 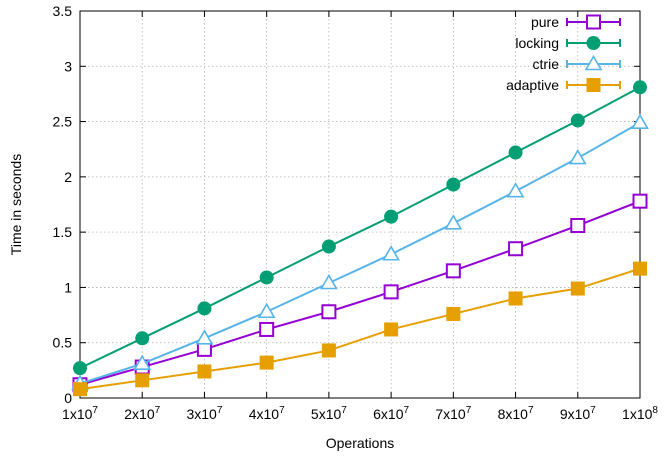 I want to click on y-tick-label: 3.5, so click(x=63, y=11).